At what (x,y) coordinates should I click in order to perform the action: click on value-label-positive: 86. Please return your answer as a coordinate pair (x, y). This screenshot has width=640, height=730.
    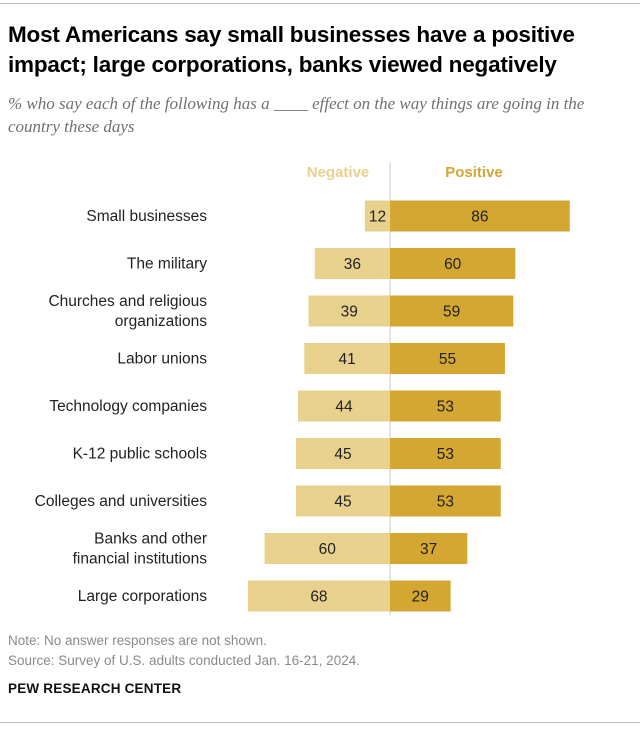
    Looking at the image, I should click on (479, 217).